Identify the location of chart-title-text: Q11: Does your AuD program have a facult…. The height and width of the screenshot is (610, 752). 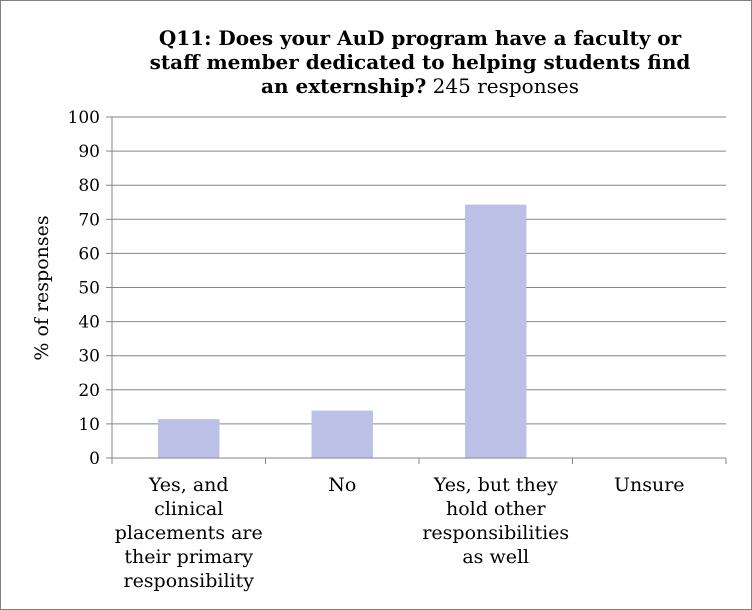
(420, 62).